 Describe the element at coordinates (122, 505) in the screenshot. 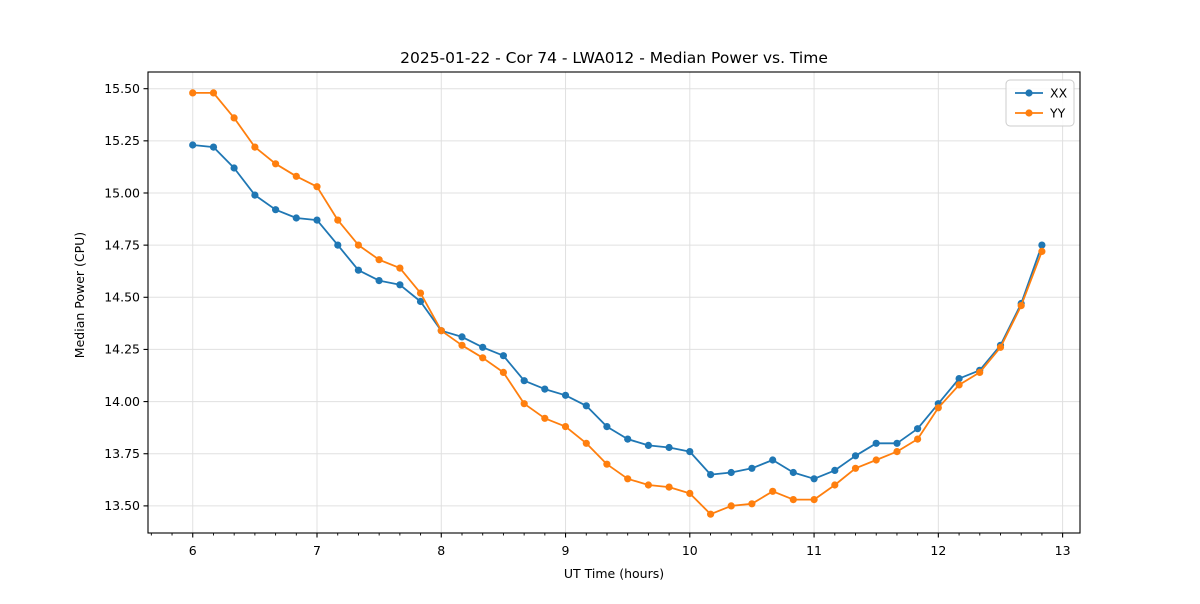

I see `y-tick-label: 13.50` at that location.